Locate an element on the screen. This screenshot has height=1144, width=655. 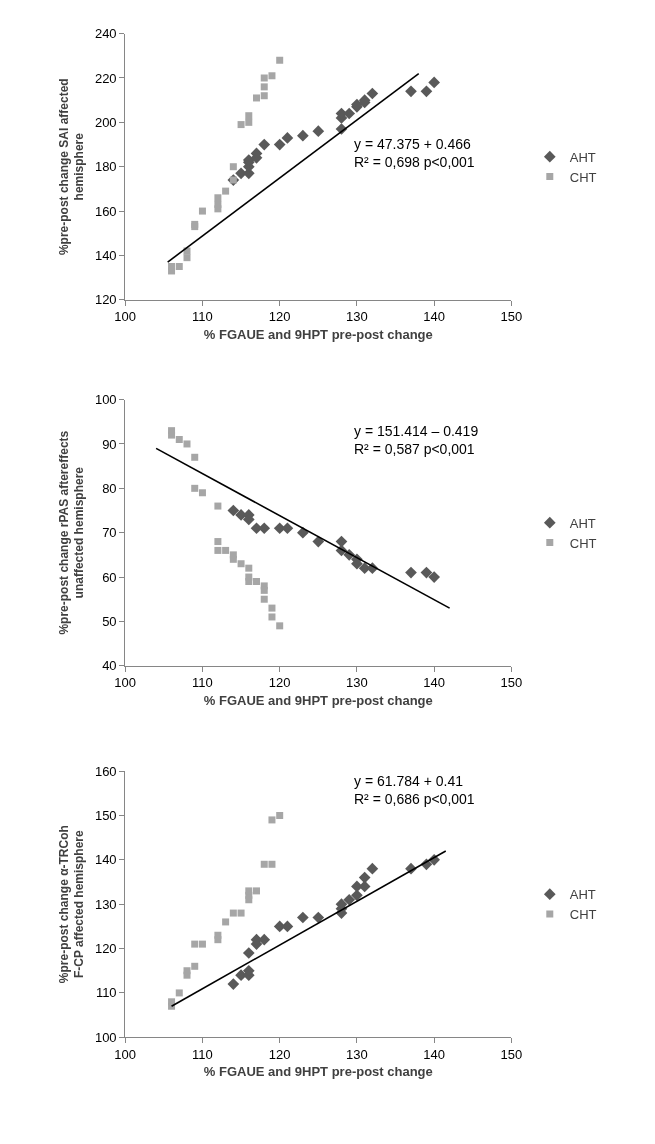
y-tick-label: 200 is located at coordinates (105, 122).